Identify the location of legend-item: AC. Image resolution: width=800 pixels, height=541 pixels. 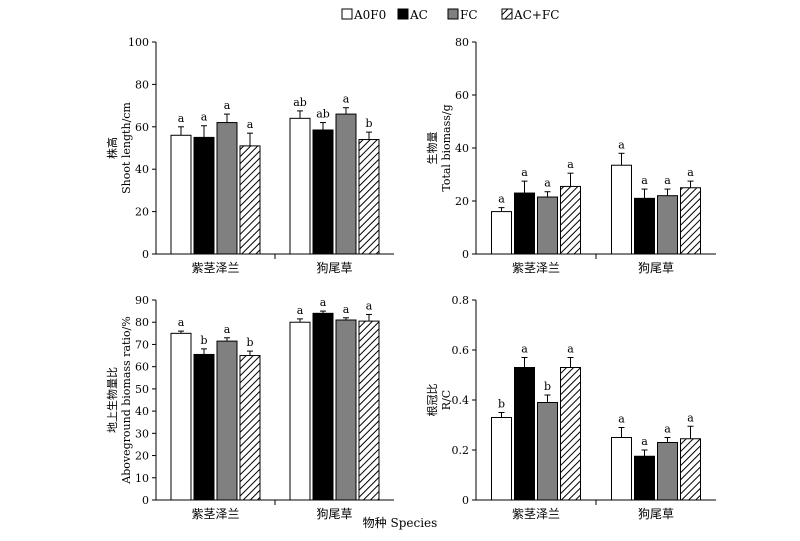
(412, 15).